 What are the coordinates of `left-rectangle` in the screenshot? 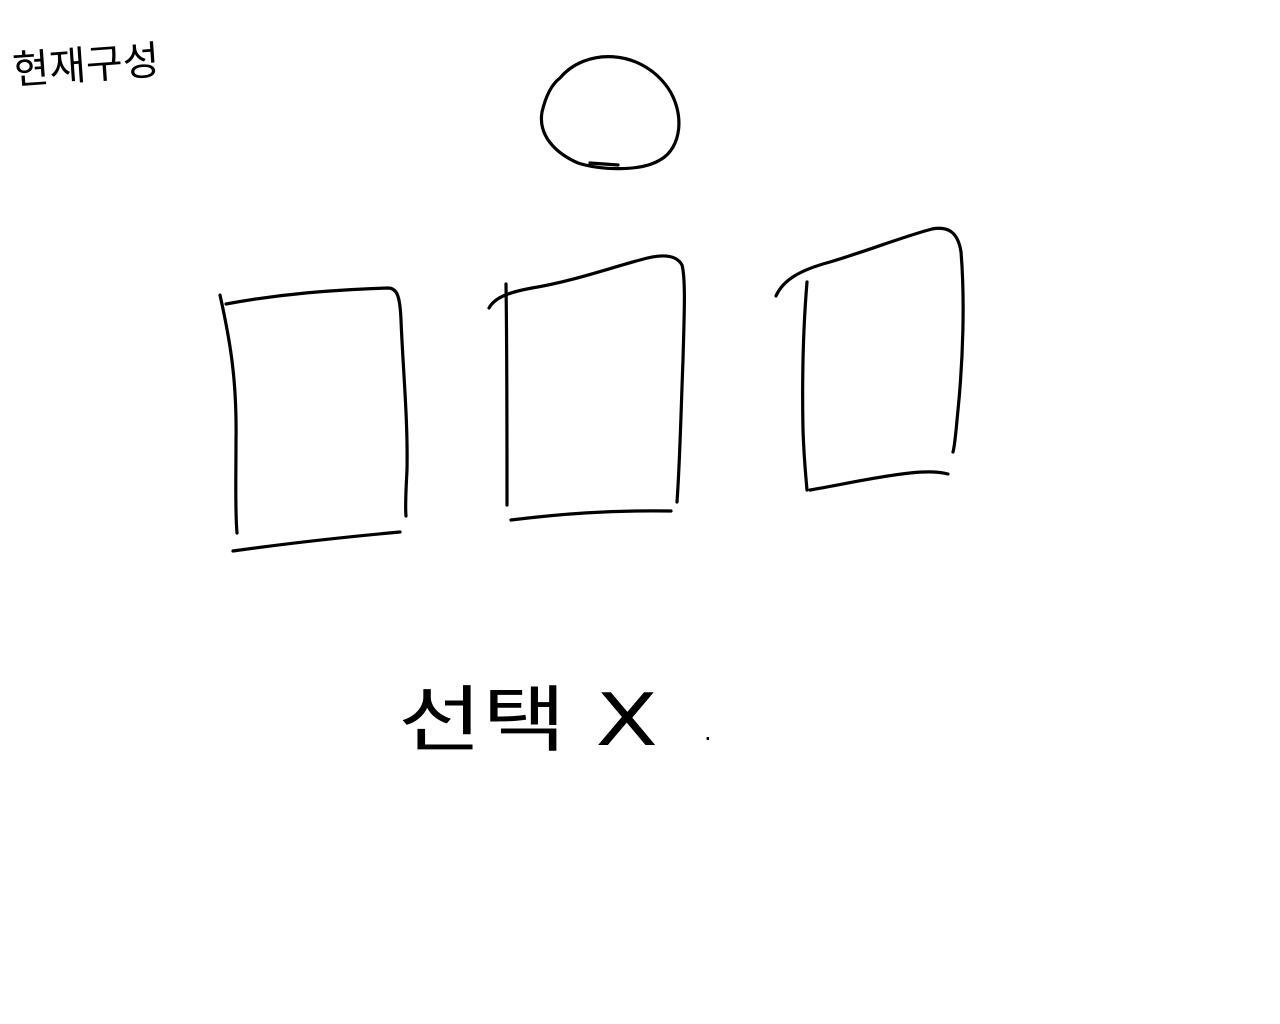 It's located at (313, 419).